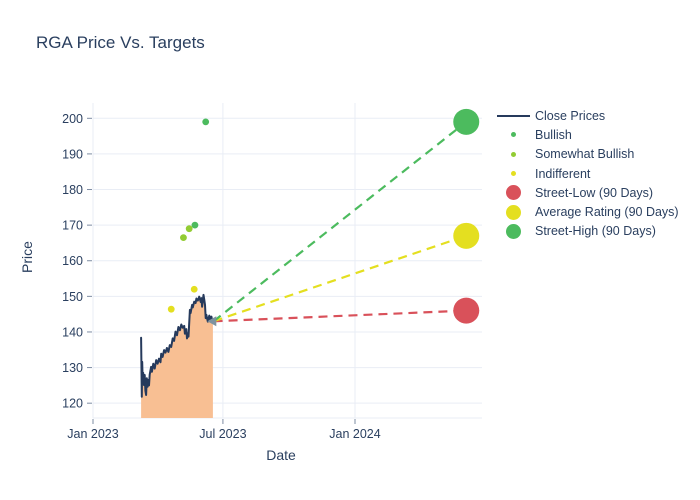 The height and width of the screenshot is (500, 700). I want to click on svg-text: 200, so click(72, 119).